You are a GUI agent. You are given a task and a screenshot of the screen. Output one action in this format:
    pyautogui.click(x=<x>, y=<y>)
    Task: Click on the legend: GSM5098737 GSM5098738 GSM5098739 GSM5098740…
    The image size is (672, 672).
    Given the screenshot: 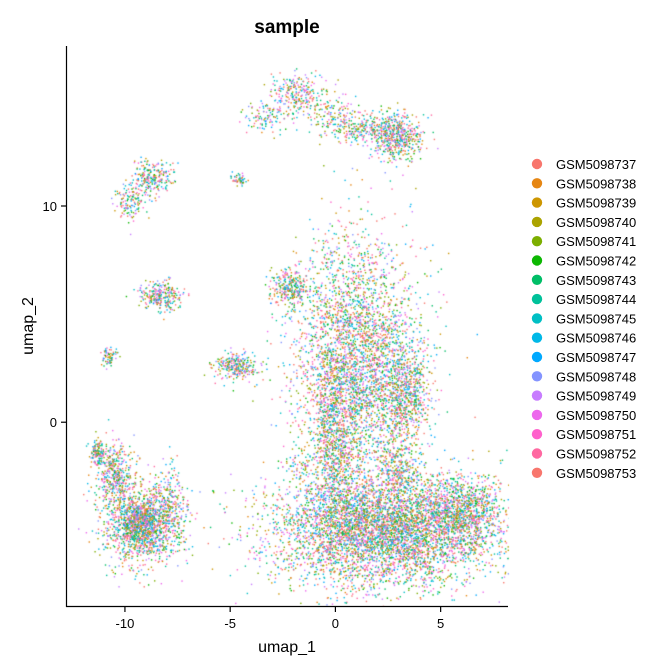 What is the action you would take?
    pyautogui.click(x=583, y=319)
    